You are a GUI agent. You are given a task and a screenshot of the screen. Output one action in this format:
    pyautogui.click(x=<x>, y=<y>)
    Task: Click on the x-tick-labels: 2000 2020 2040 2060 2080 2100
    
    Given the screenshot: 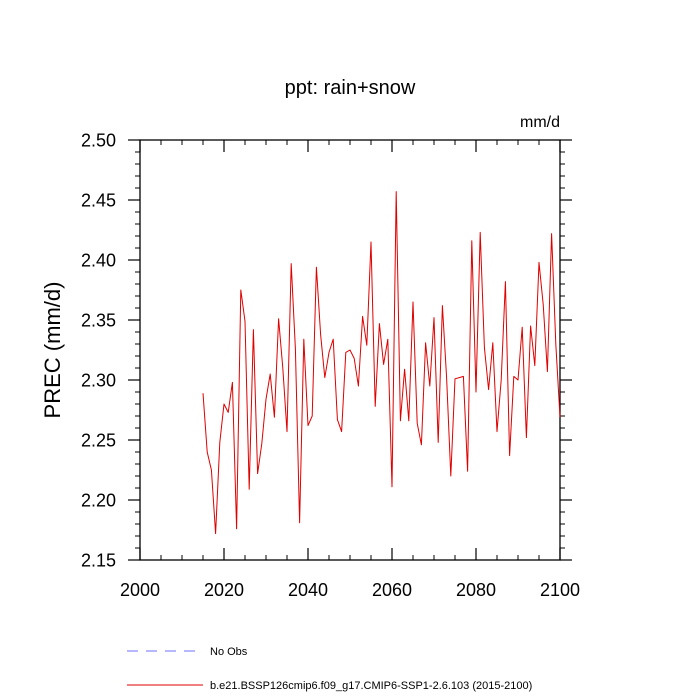 What is the action you would take?
    pyautogui.click(x=350, y=590)
    